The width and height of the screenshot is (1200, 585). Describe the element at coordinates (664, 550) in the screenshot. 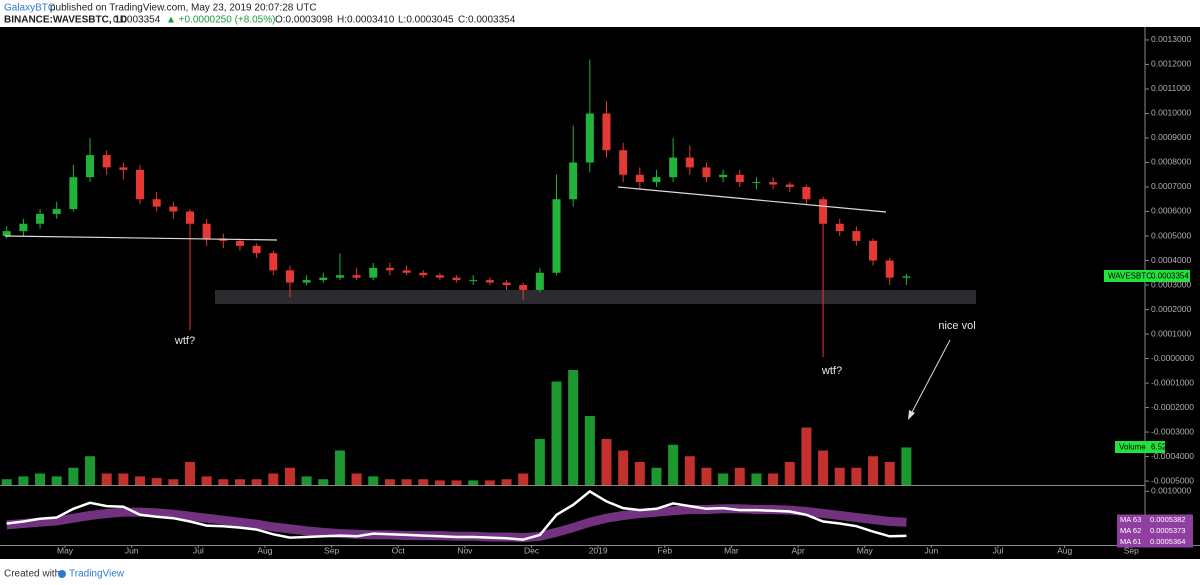

I see `x-tick-label: Feb` at that location.